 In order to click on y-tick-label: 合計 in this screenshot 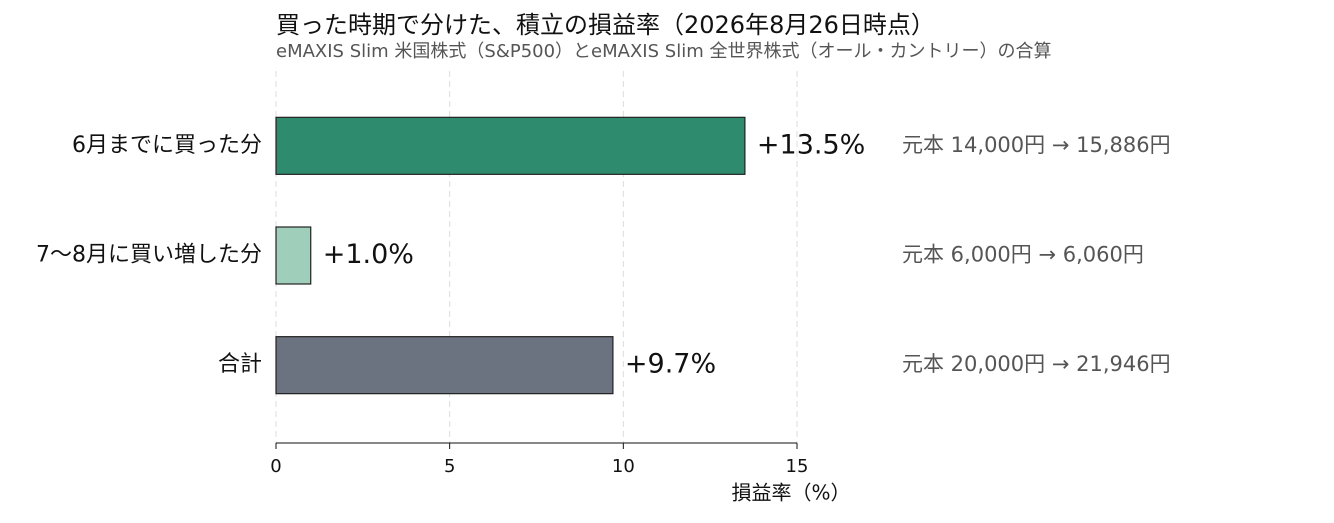, I will do `click(240, 364)`.